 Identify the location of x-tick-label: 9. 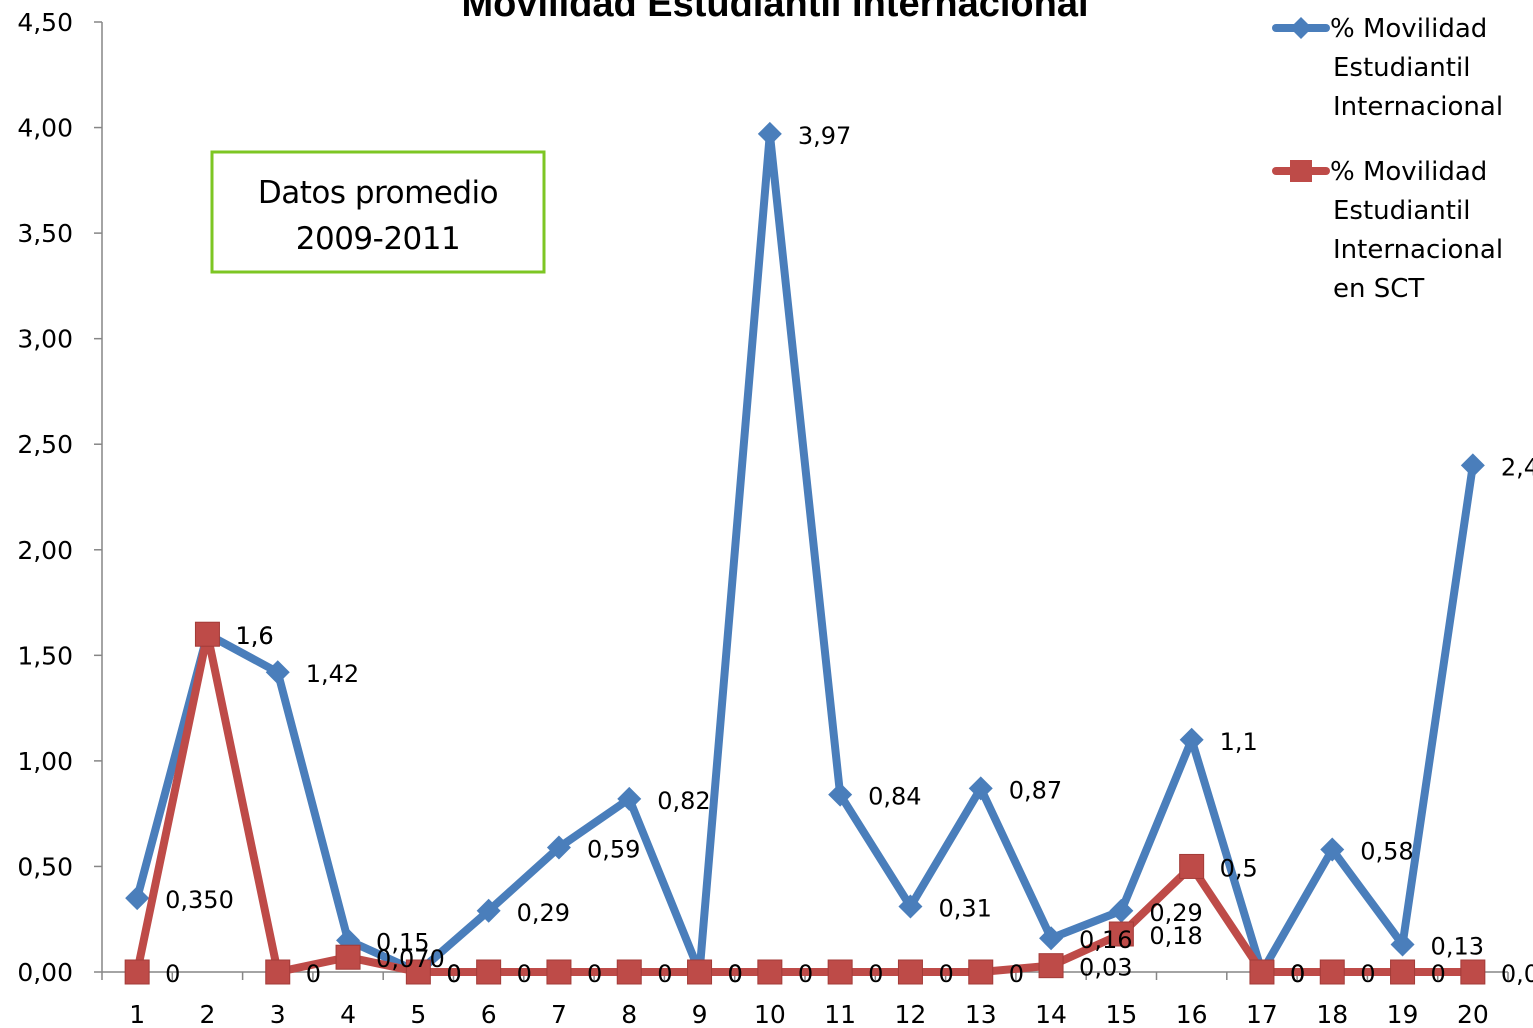
(700, 1014).